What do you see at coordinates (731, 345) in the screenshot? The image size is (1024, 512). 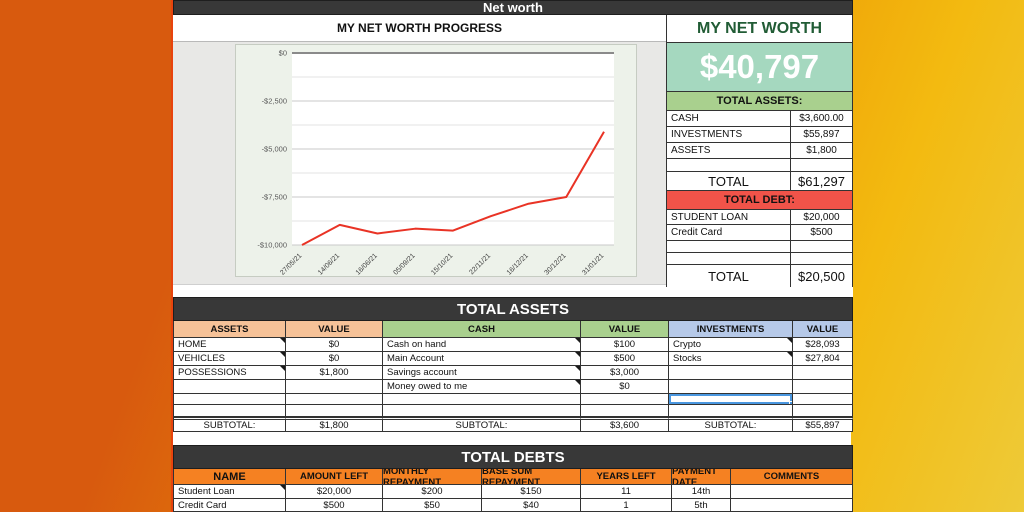 I see `table-cell: Crypto` at bounding box center [731, 345].